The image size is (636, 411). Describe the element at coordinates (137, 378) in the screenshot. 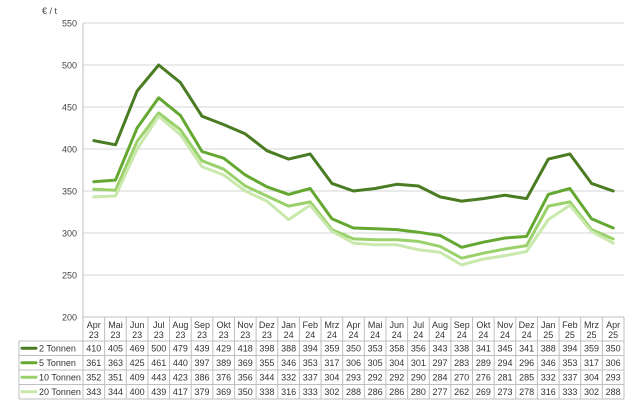

I see `table-value: 409` at that location.